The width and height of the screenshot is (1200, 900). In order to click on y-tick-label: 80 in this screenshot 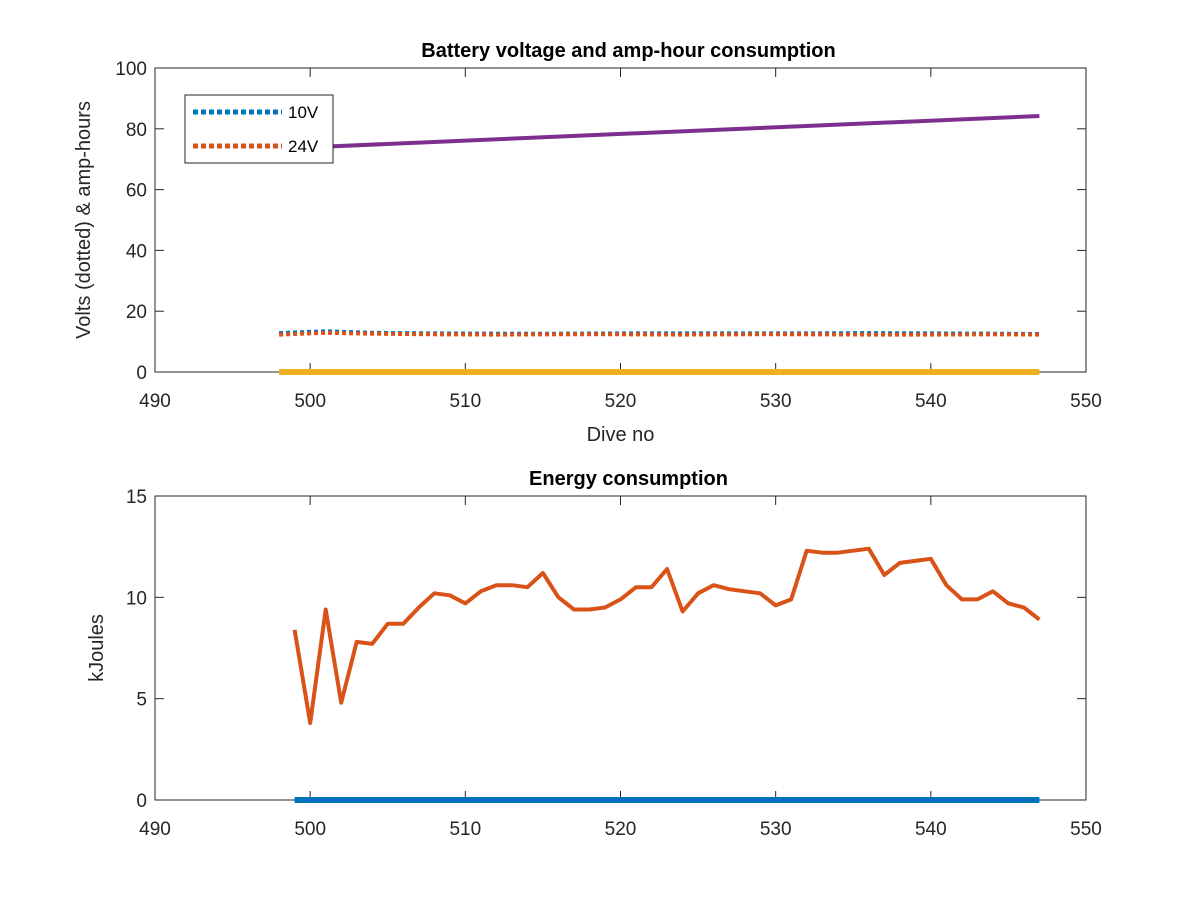, I will do `click(136, 130)`.